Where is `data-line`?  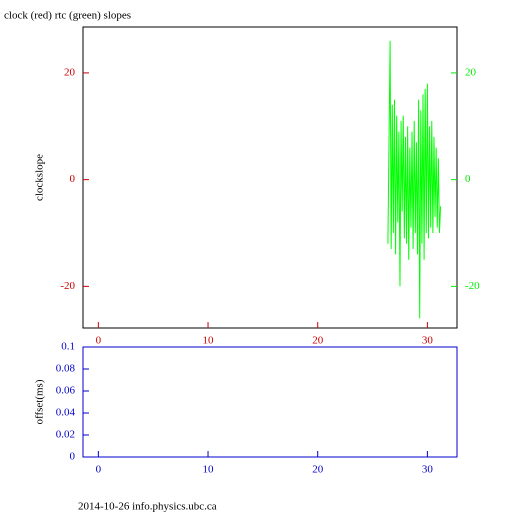
data-line is located at coordinates (414, 179).